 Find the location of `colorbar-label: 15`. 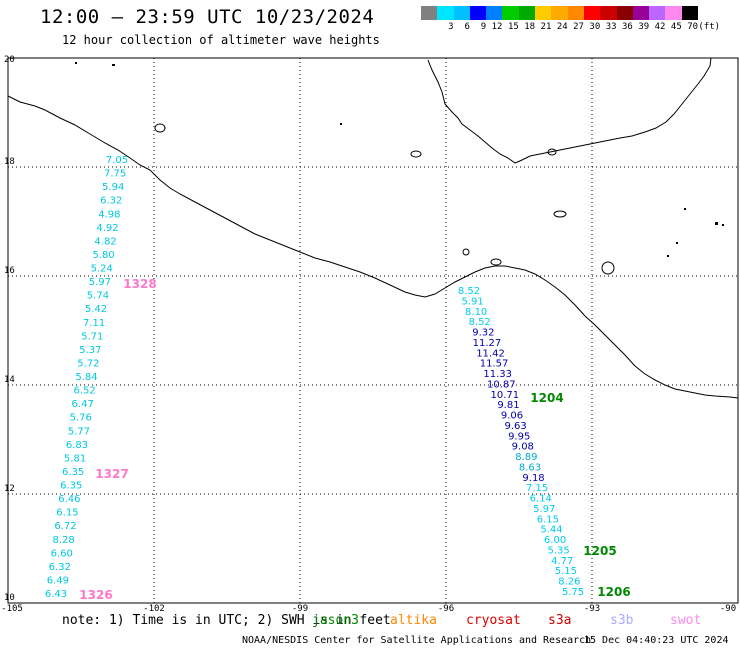

colorbar-label: 15 is located at coordinates (513, 27).